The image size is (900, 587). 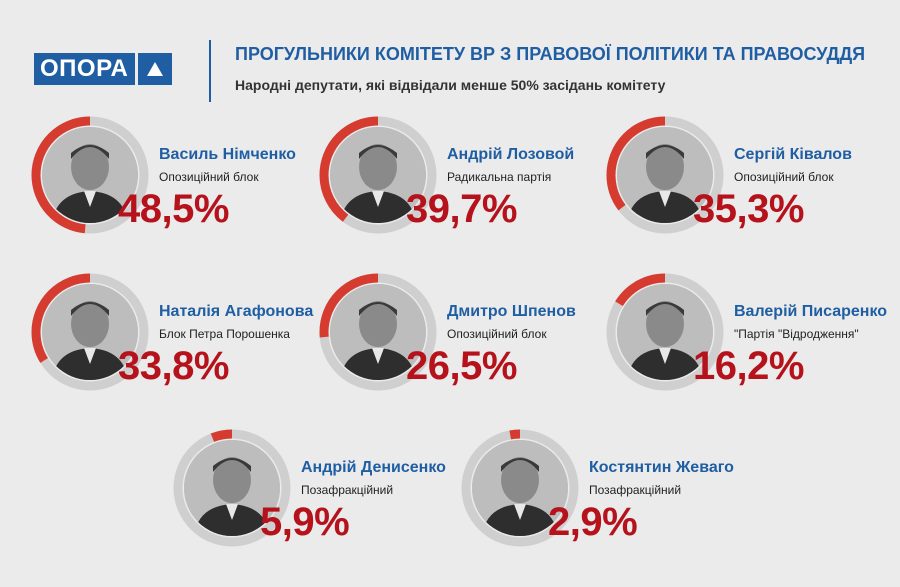 What do you see at coordinates (796, 334) in the screenshot?
I see `deputy-party: "Партія "Відродження"` at bounding box center [796, 334].